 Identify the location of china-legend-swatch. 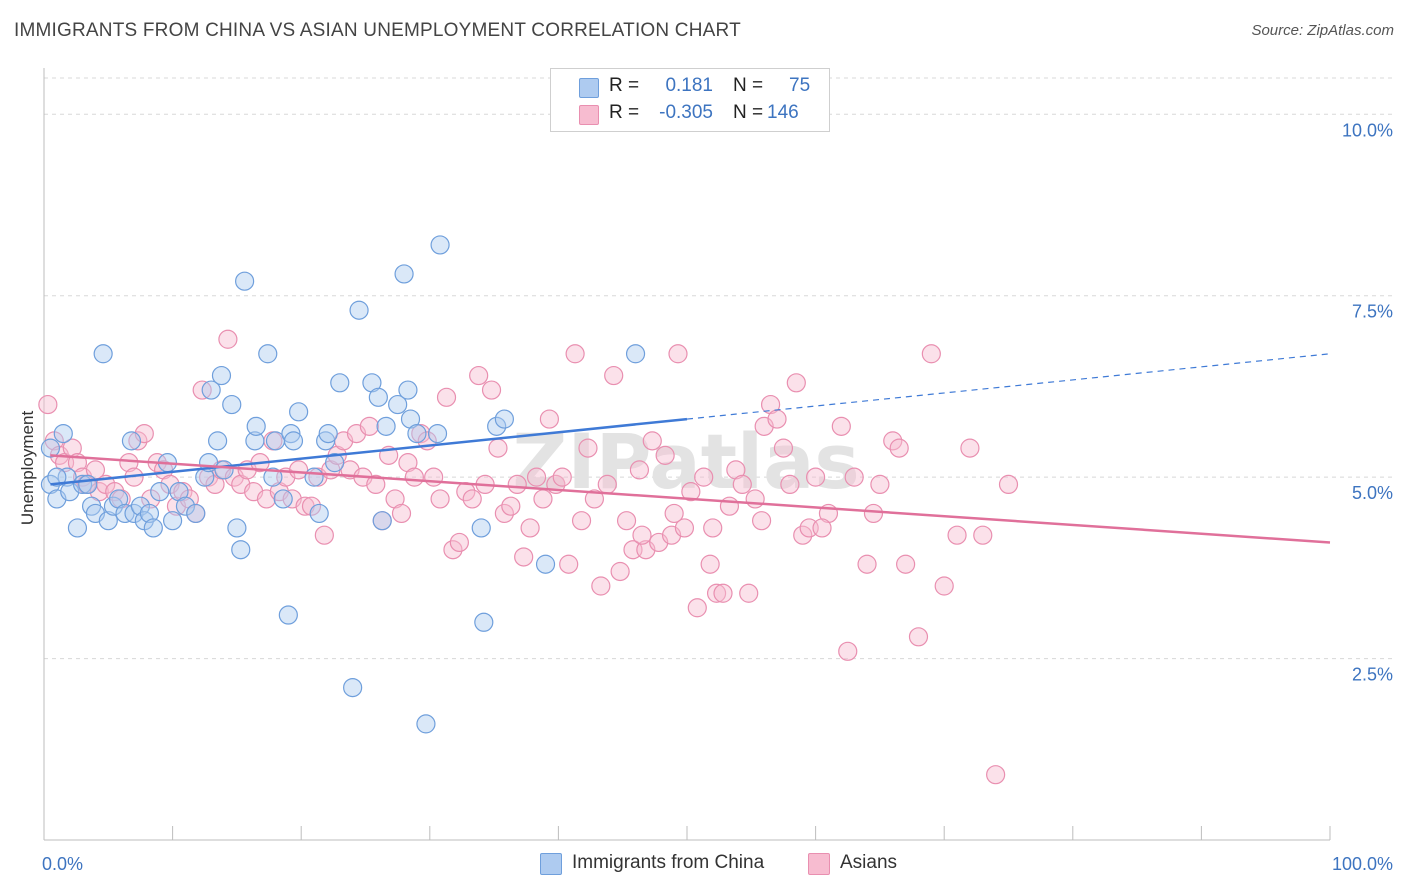
(551, 864).